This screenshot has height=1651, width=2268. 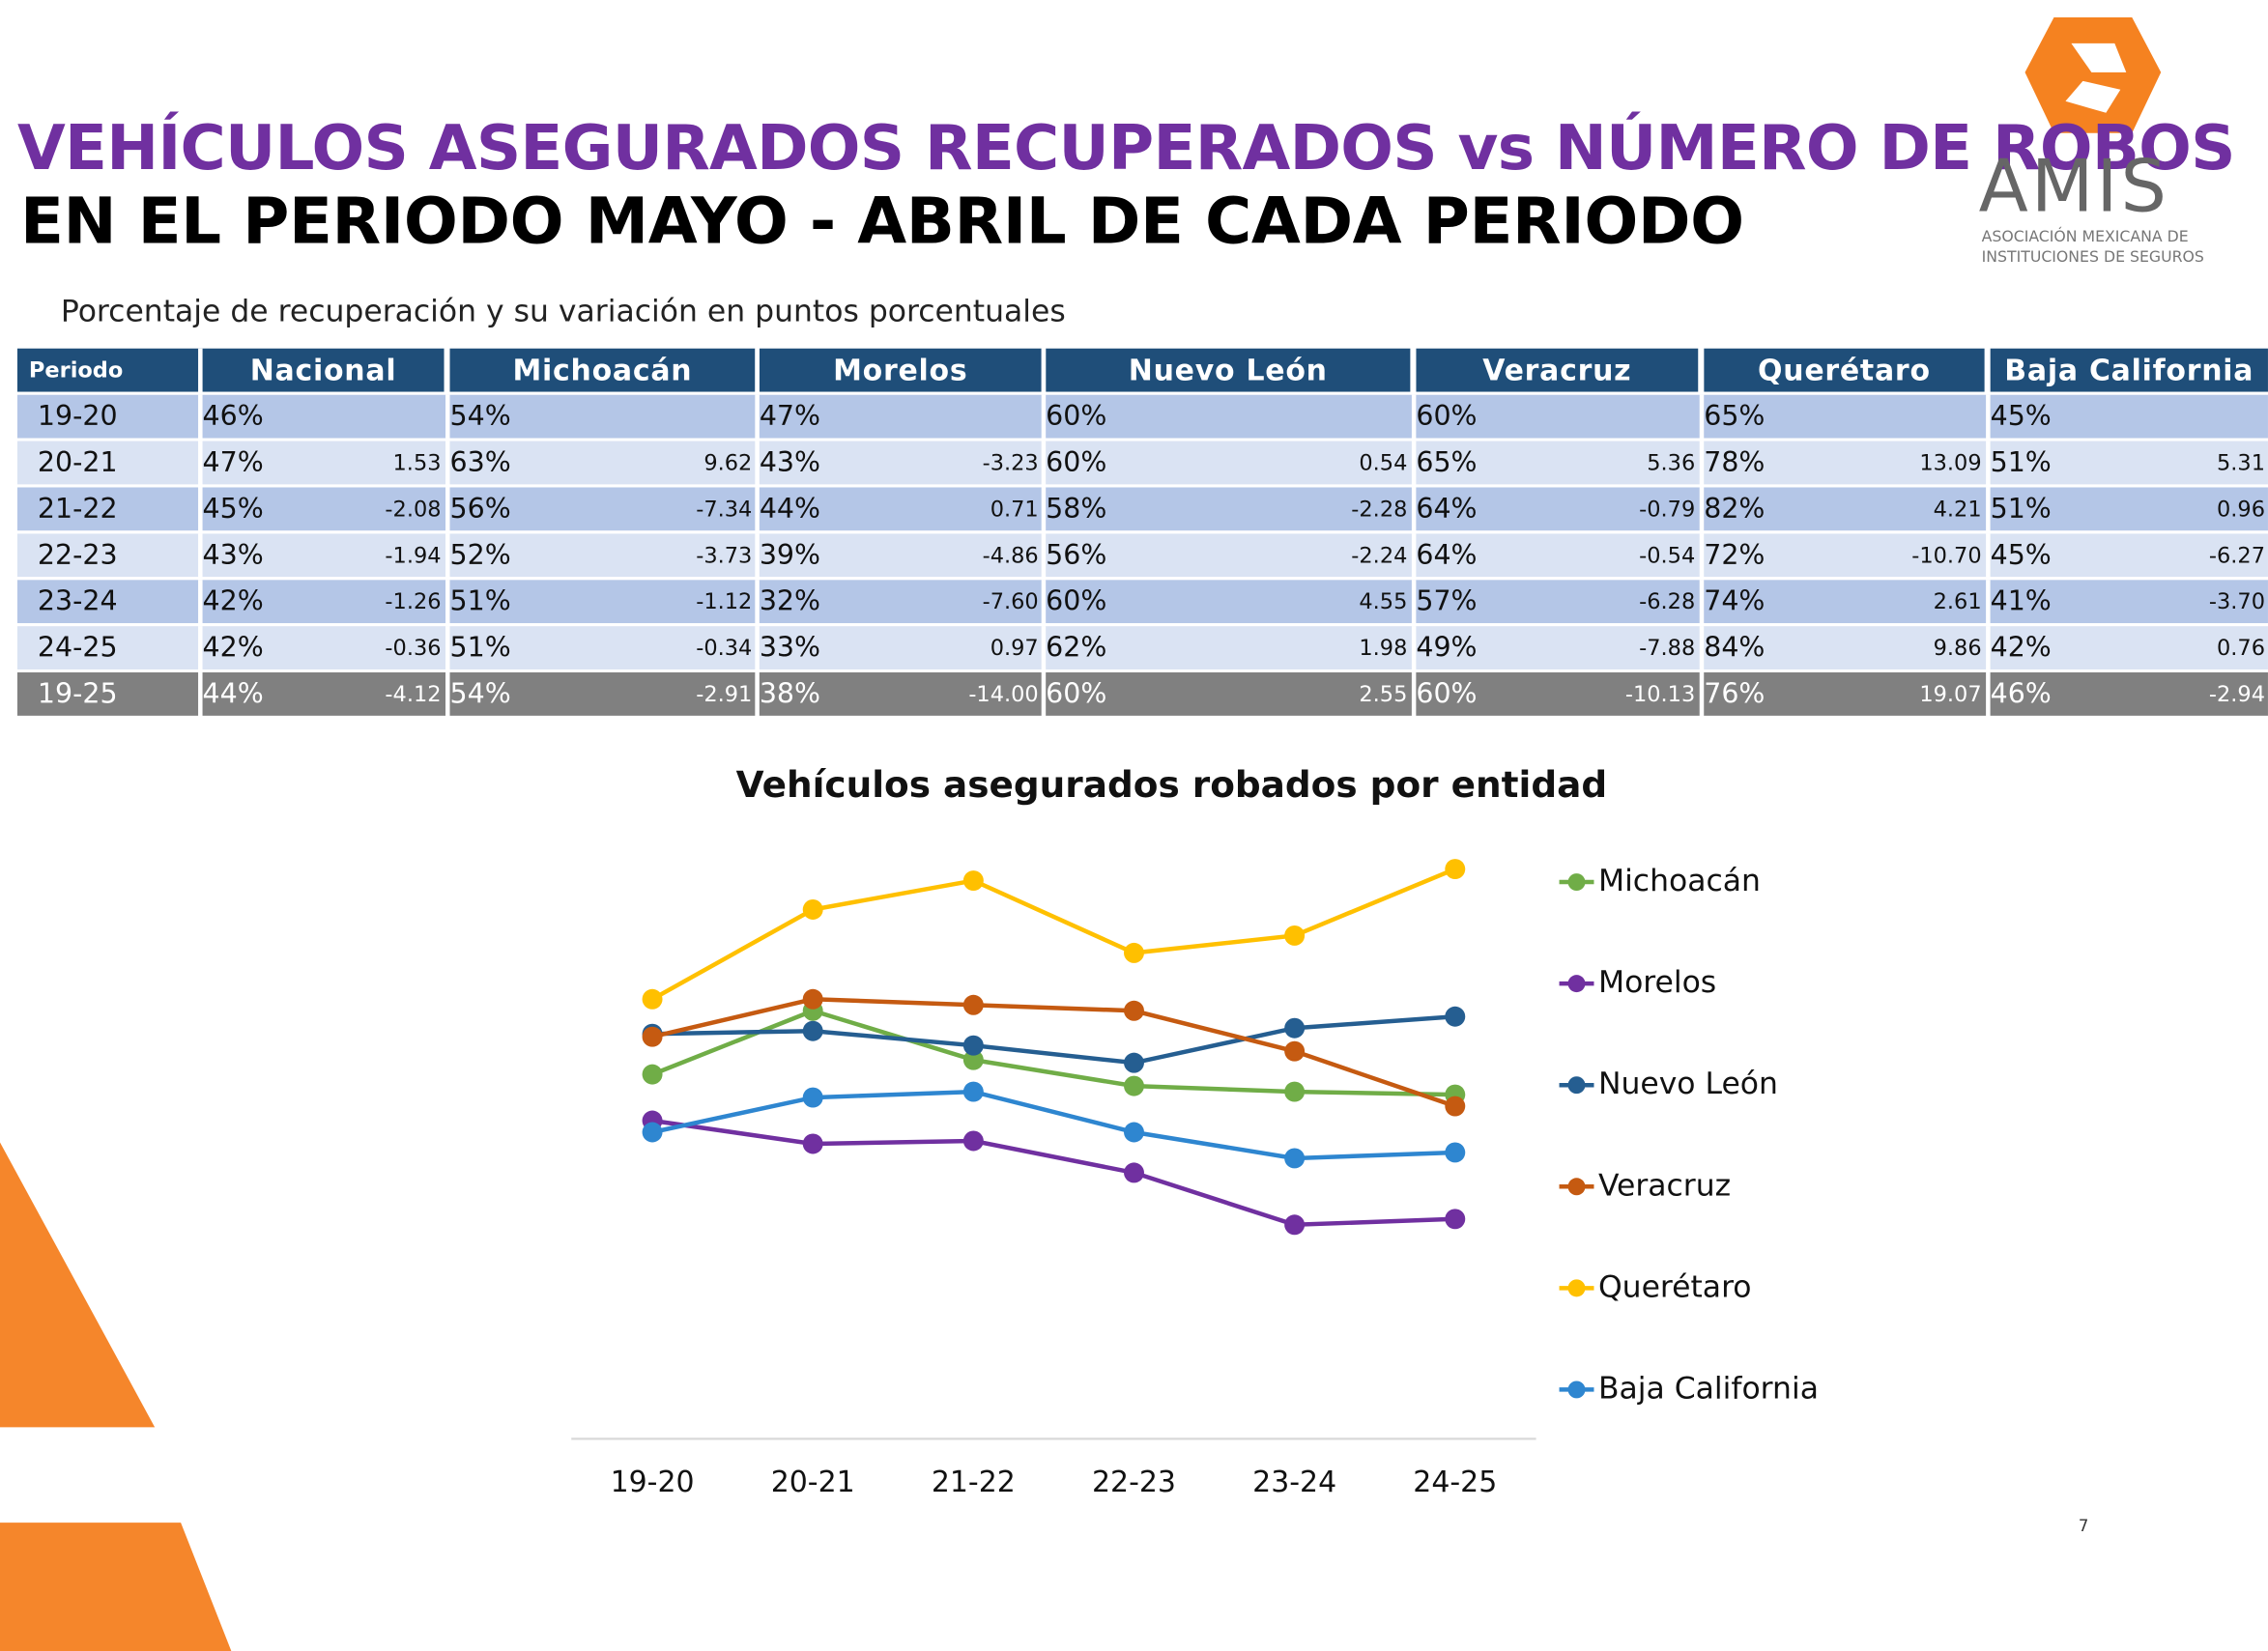 I want to click on pct-cell: 47%, so click(x=233, y=462).